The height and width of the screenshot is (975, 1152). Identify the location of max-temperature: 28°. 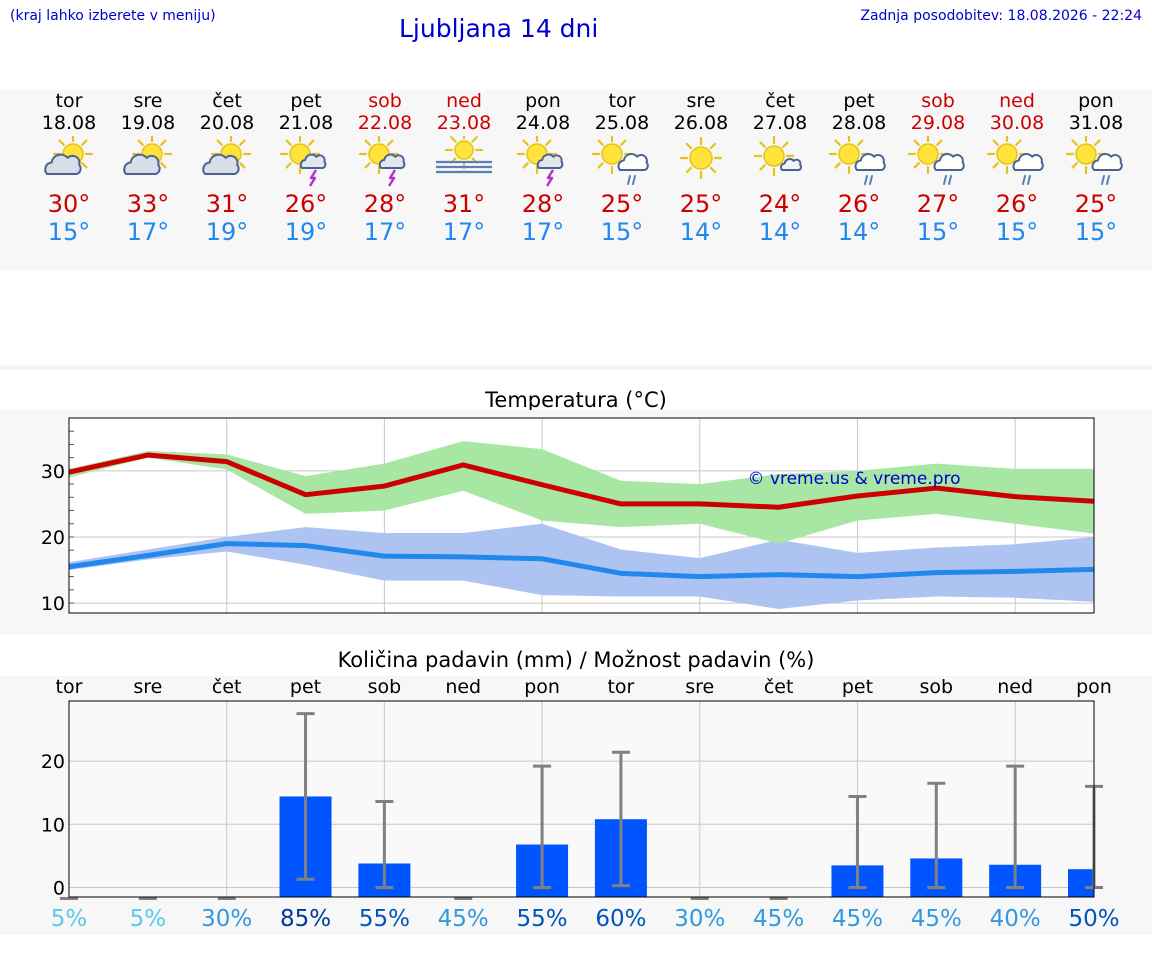
(543, 204).